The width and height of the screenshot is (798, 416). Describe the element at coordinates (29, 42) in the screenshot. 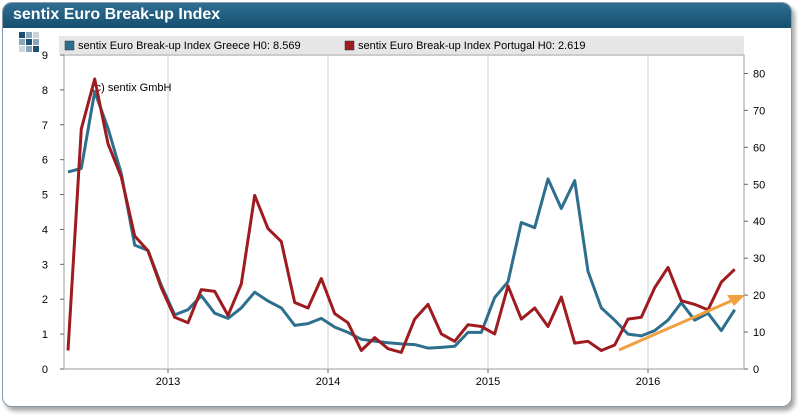

I see `sentix-logo-icon` at that location.